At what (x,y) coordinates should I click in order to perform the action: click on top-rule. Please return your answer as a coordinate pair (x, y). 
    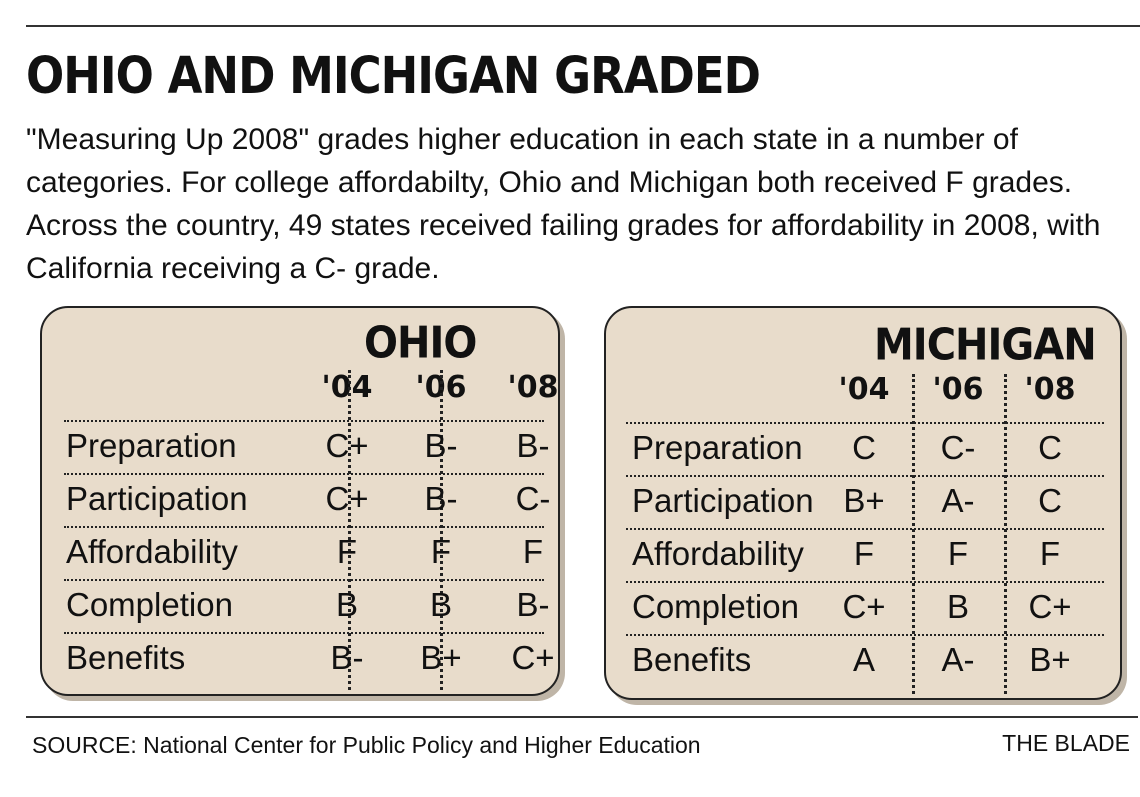
    Looking at the image, I should click on (583, 26).